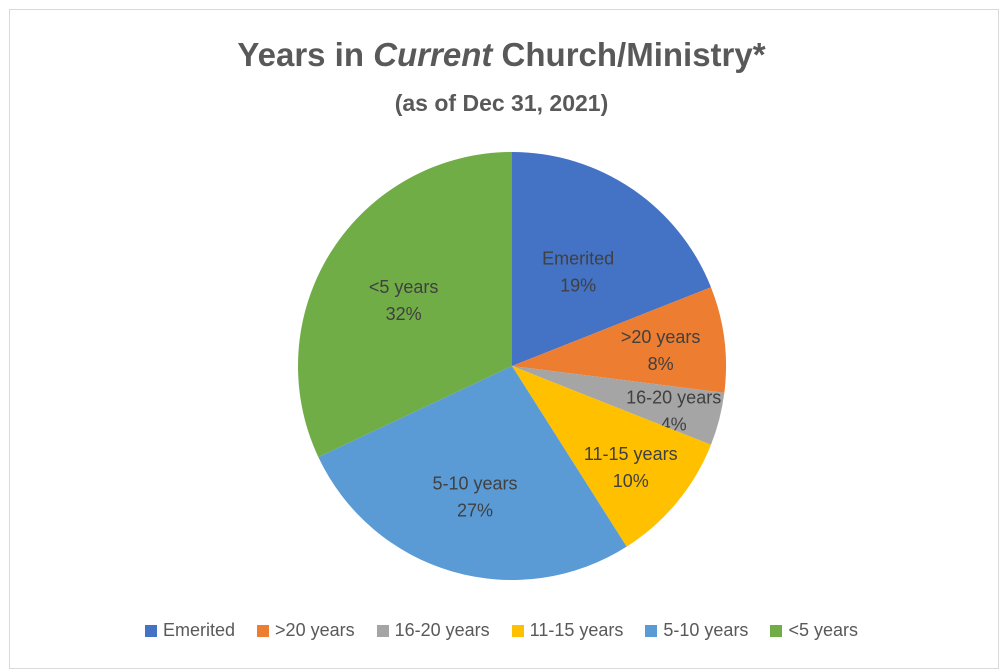 This screenshot has height=669, width=1003. What do you see at coordinates (651, 630) in the screenshot?
I see `legend-swatch-5-10-years` at bounding box center [651, 630].